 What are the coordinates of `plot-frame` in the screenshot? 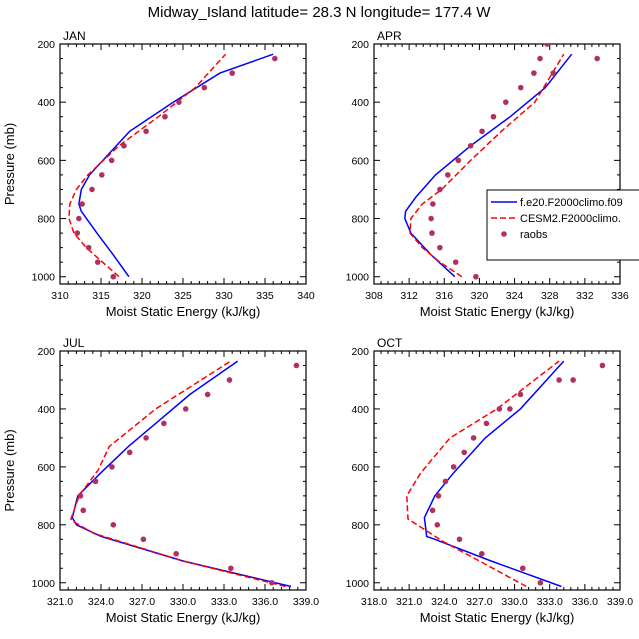 It's located at (183, 164).